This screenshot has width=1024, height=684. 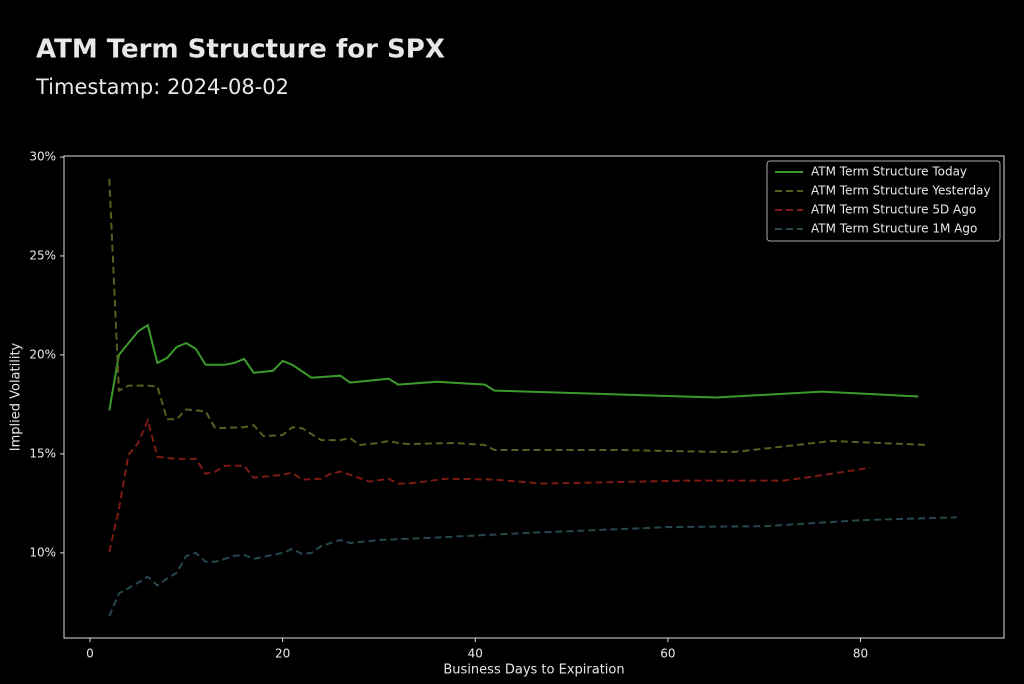 What do you see at coordinates (162, 87) in the screenshot?
I see `chart-subtitle: Timestamp: 2024-08-02` at bounding box center [162, 87].